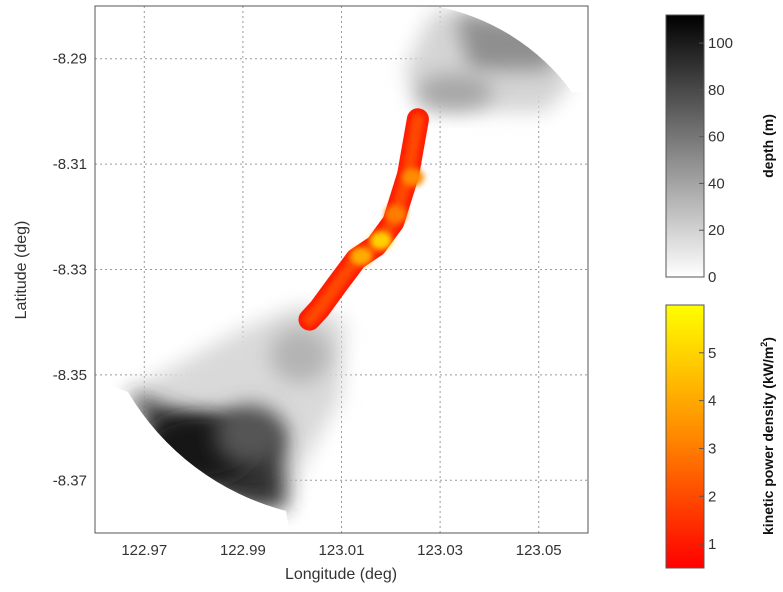  I want to click on power-colorbar-label: kinetic power density (kW/m2), so click(767, 436).